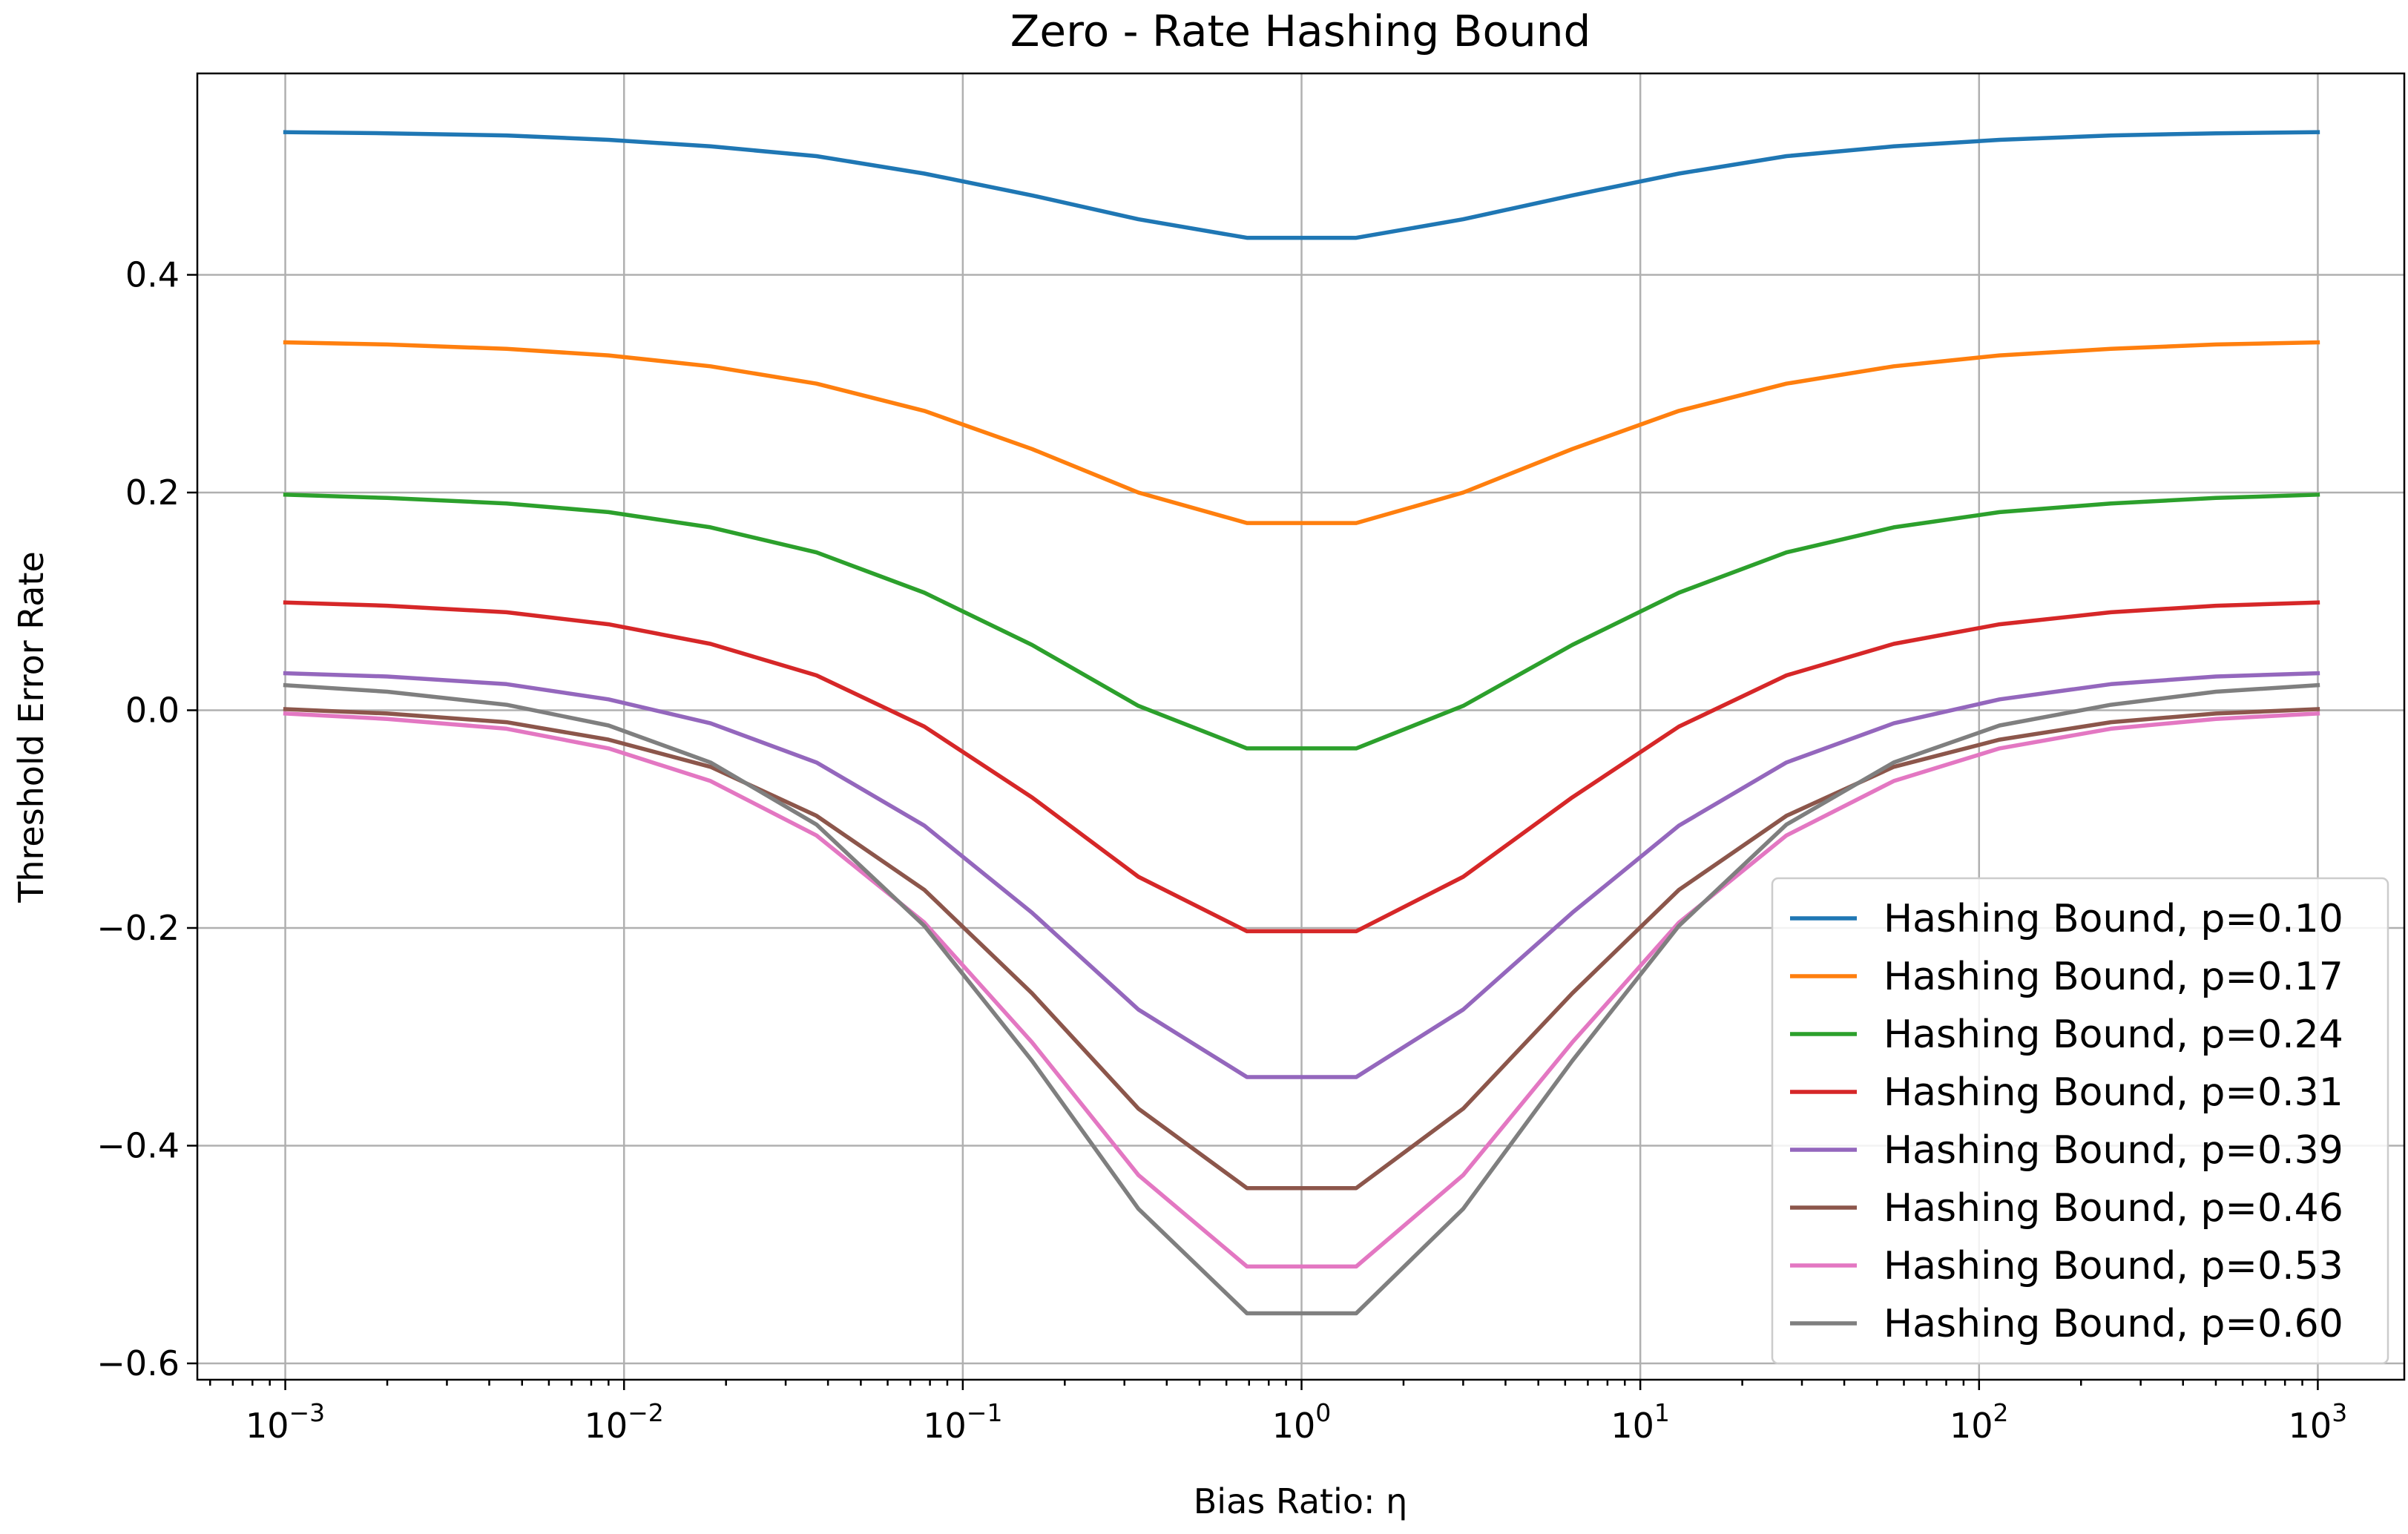 The width and height of the screenshot is (2408, 1534). What do you see at coordinates (646, 1412) in the screenshot?
I see `x-tick-exponent: −2` at bounding box center [646, 1412].